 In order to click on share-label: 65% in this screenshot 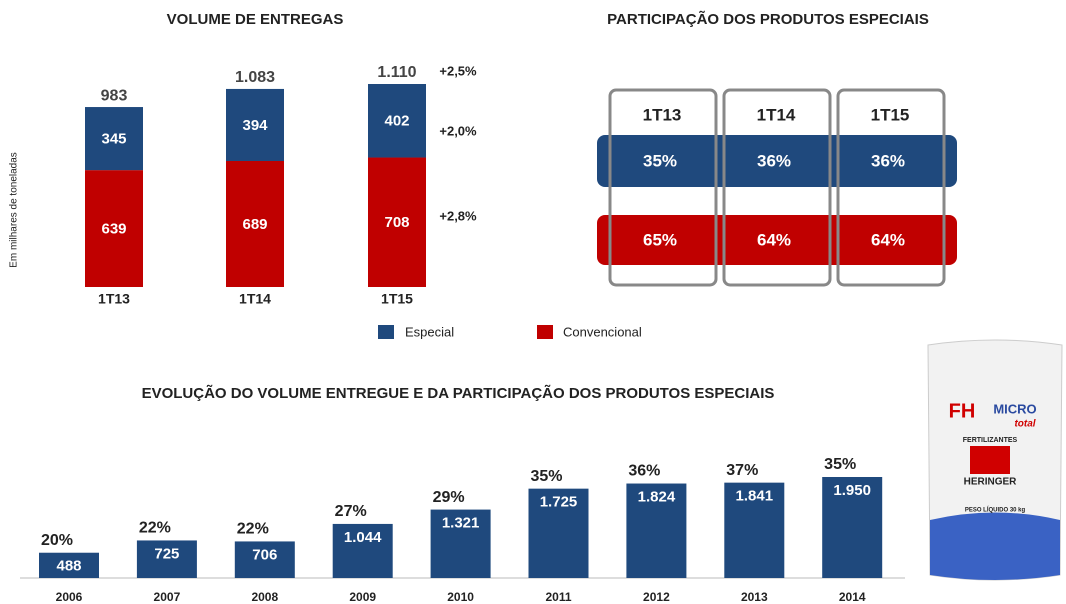, I will do `click(660, 239)`.